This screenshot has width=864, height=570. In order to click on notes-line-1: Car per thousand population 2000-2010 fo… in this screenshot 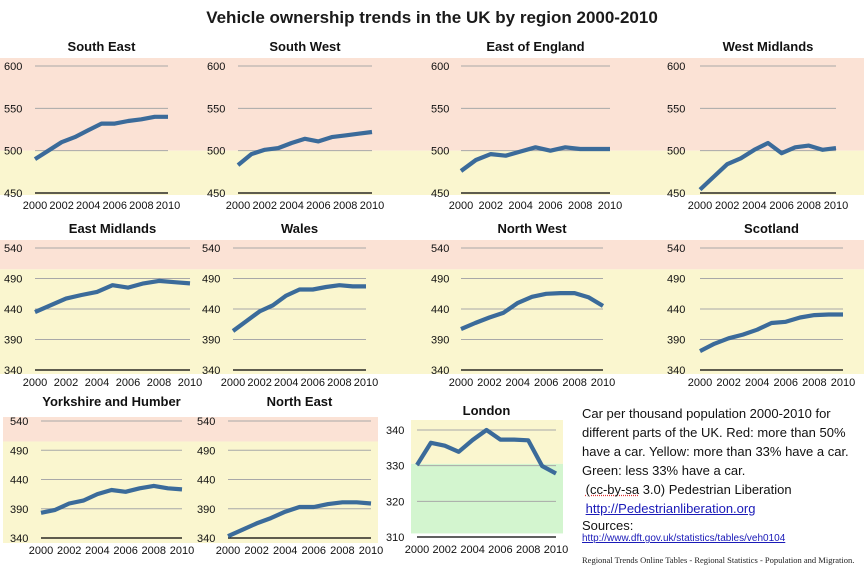, I will do `click(706, 413)`.